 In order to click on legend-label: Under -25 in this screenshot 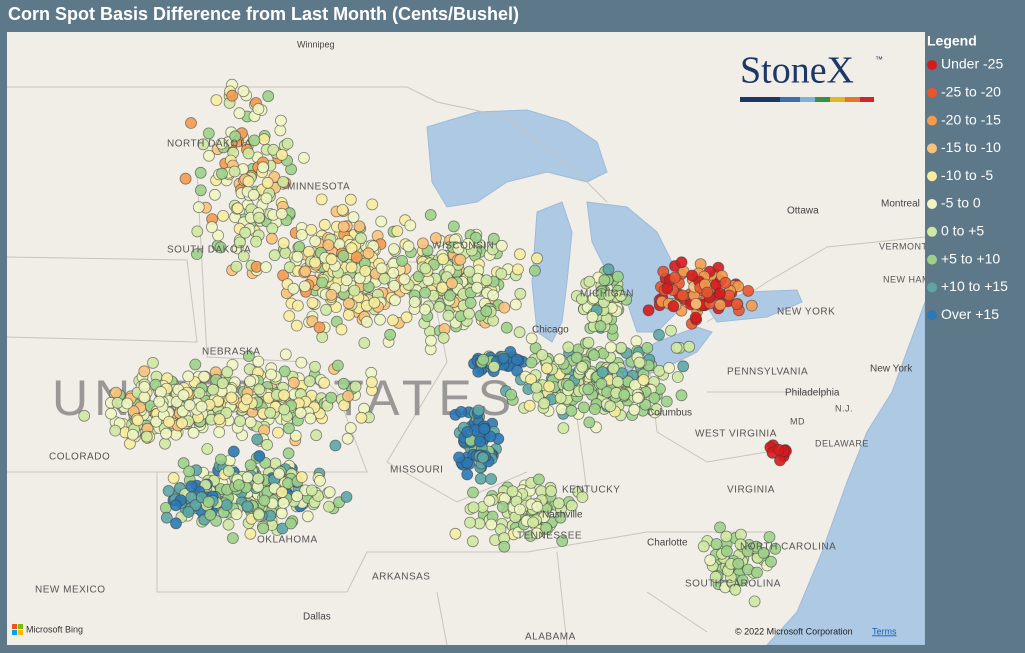, I will do `click(972, 64)`.